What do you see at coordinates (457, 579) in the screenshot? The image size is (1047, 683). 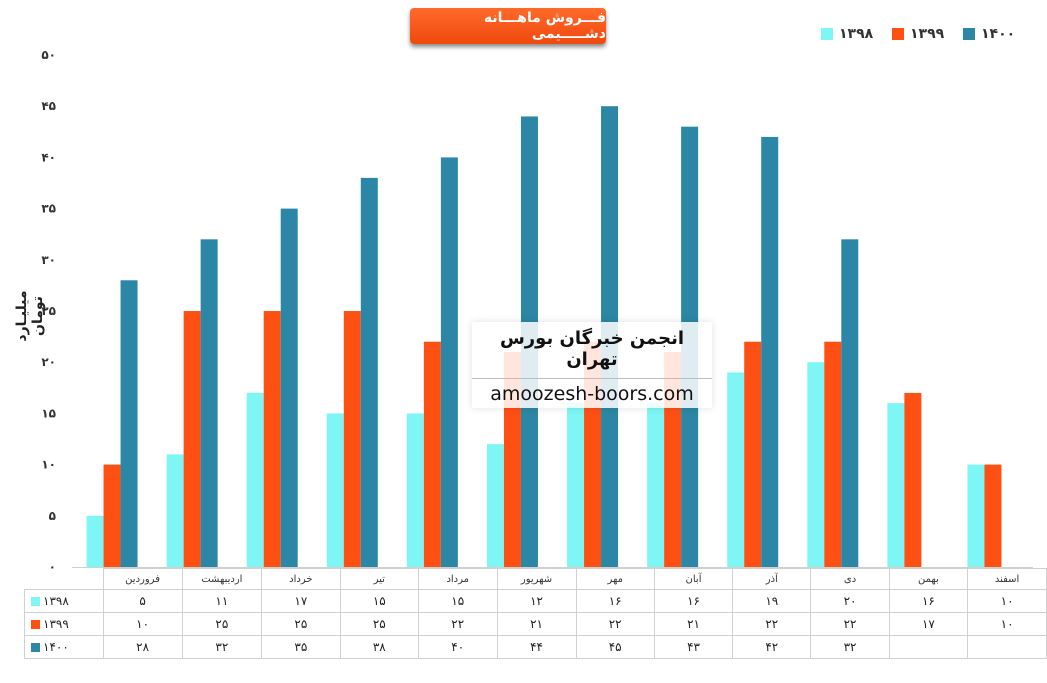 I see `table-category: مرداد` at bounding box center [457, 579].